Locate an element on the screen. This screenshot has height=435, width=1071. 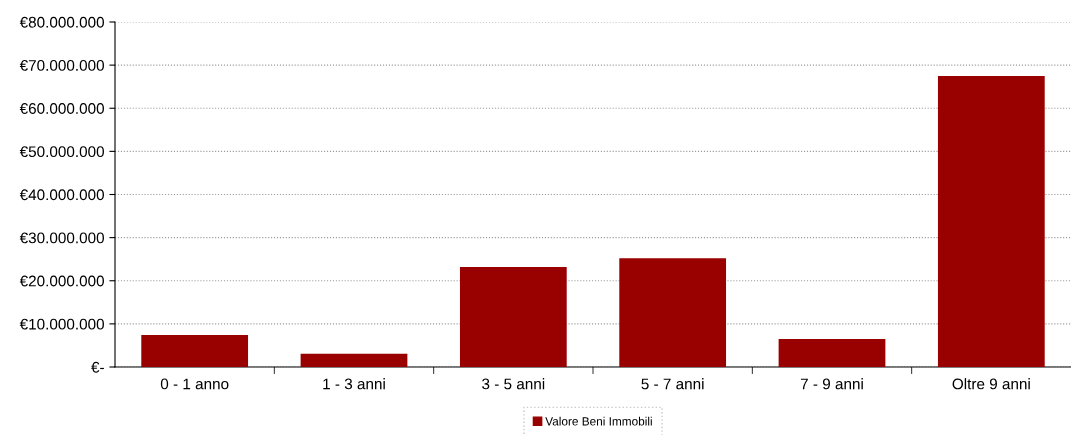
y-tick-label: €40.000.000 is located at coordinates (61, 195).